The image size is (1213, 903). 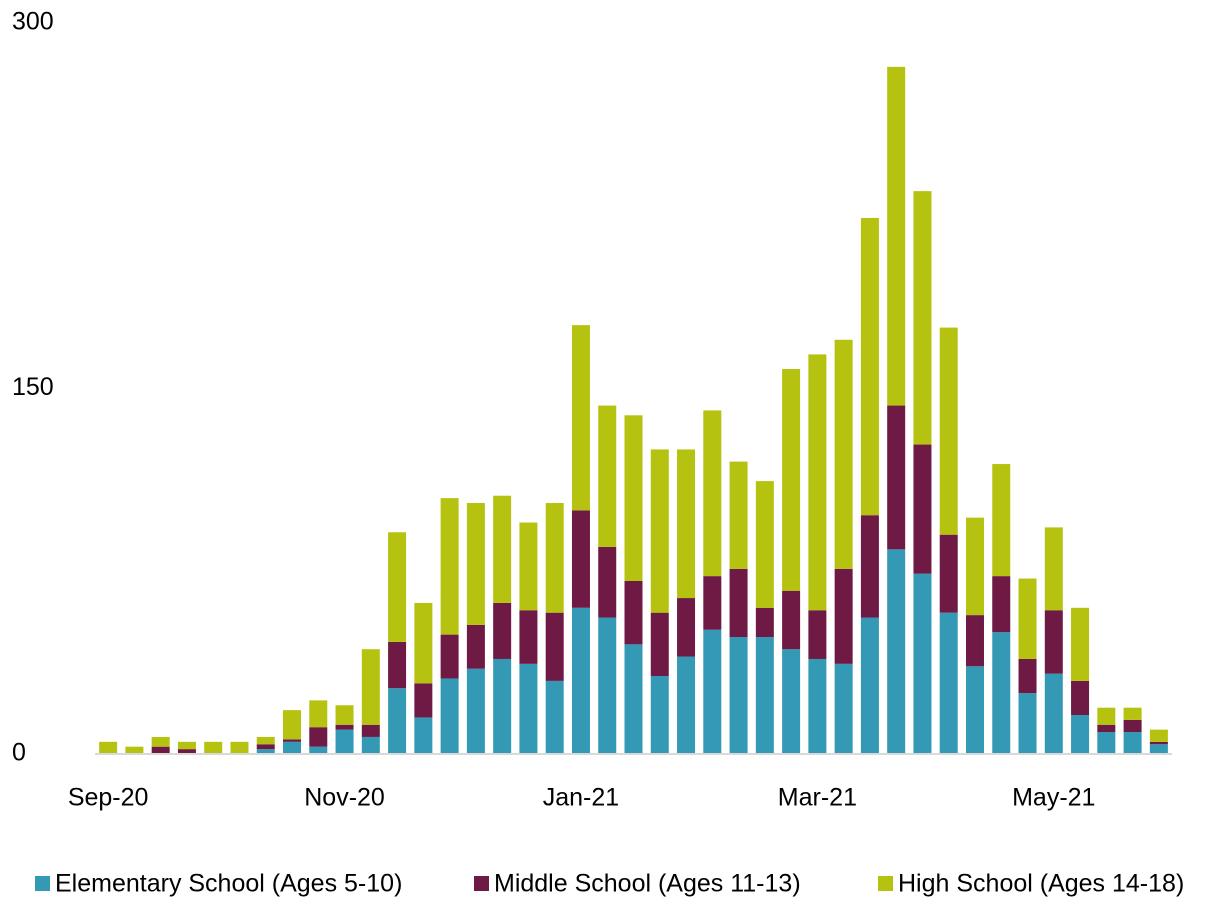 I want to click on y-tick-label: 300, so click(x=33, y=22).